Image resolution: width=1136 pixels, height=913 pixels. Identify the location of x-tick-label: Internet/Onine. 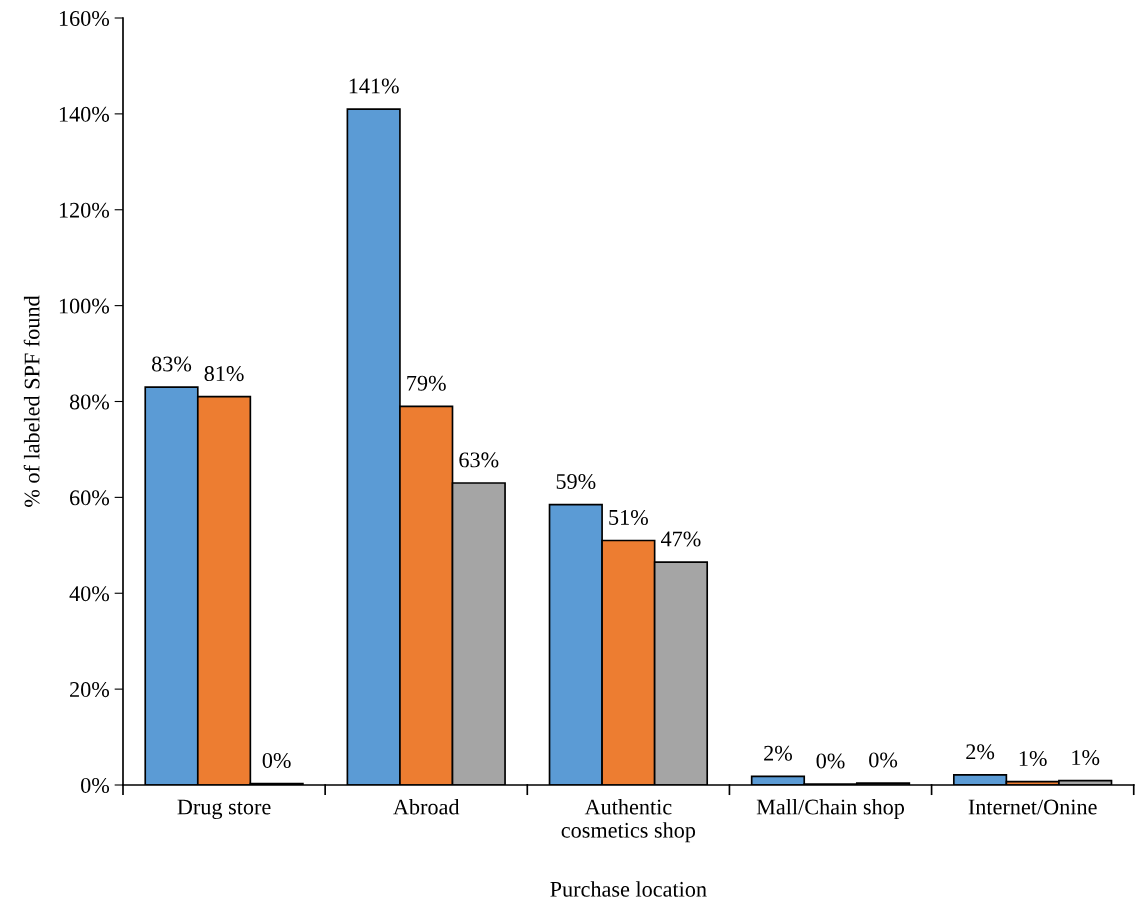
(1032, 807).